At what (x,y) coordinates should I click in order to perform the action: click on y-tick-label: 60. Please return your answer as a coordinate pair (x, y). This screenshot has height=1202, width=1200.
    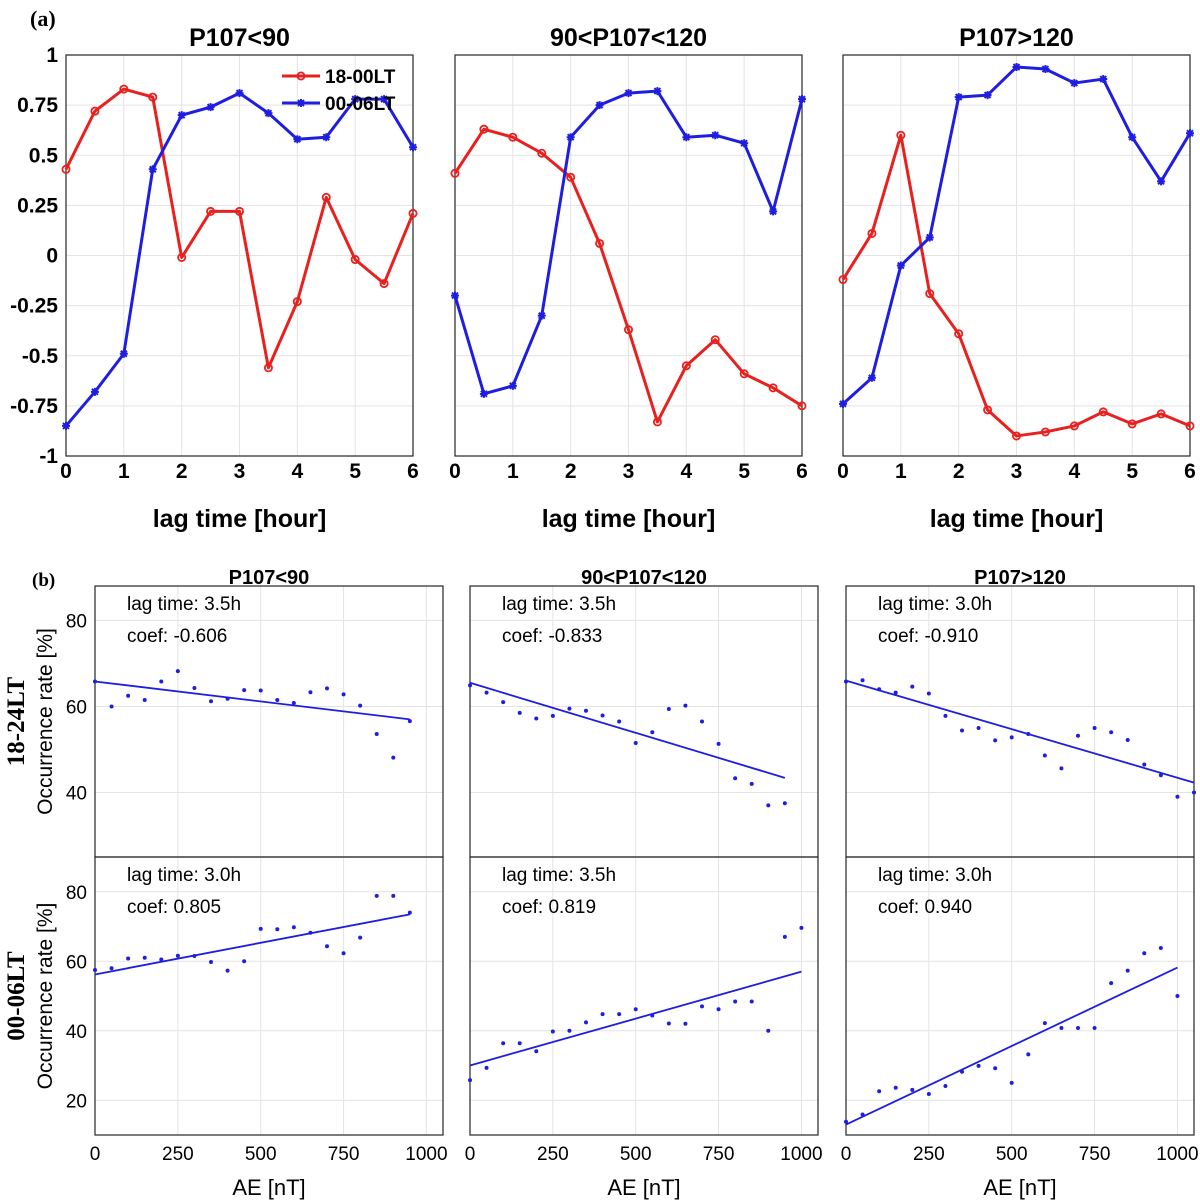
    Looking at the image, I should click on (76, 707).